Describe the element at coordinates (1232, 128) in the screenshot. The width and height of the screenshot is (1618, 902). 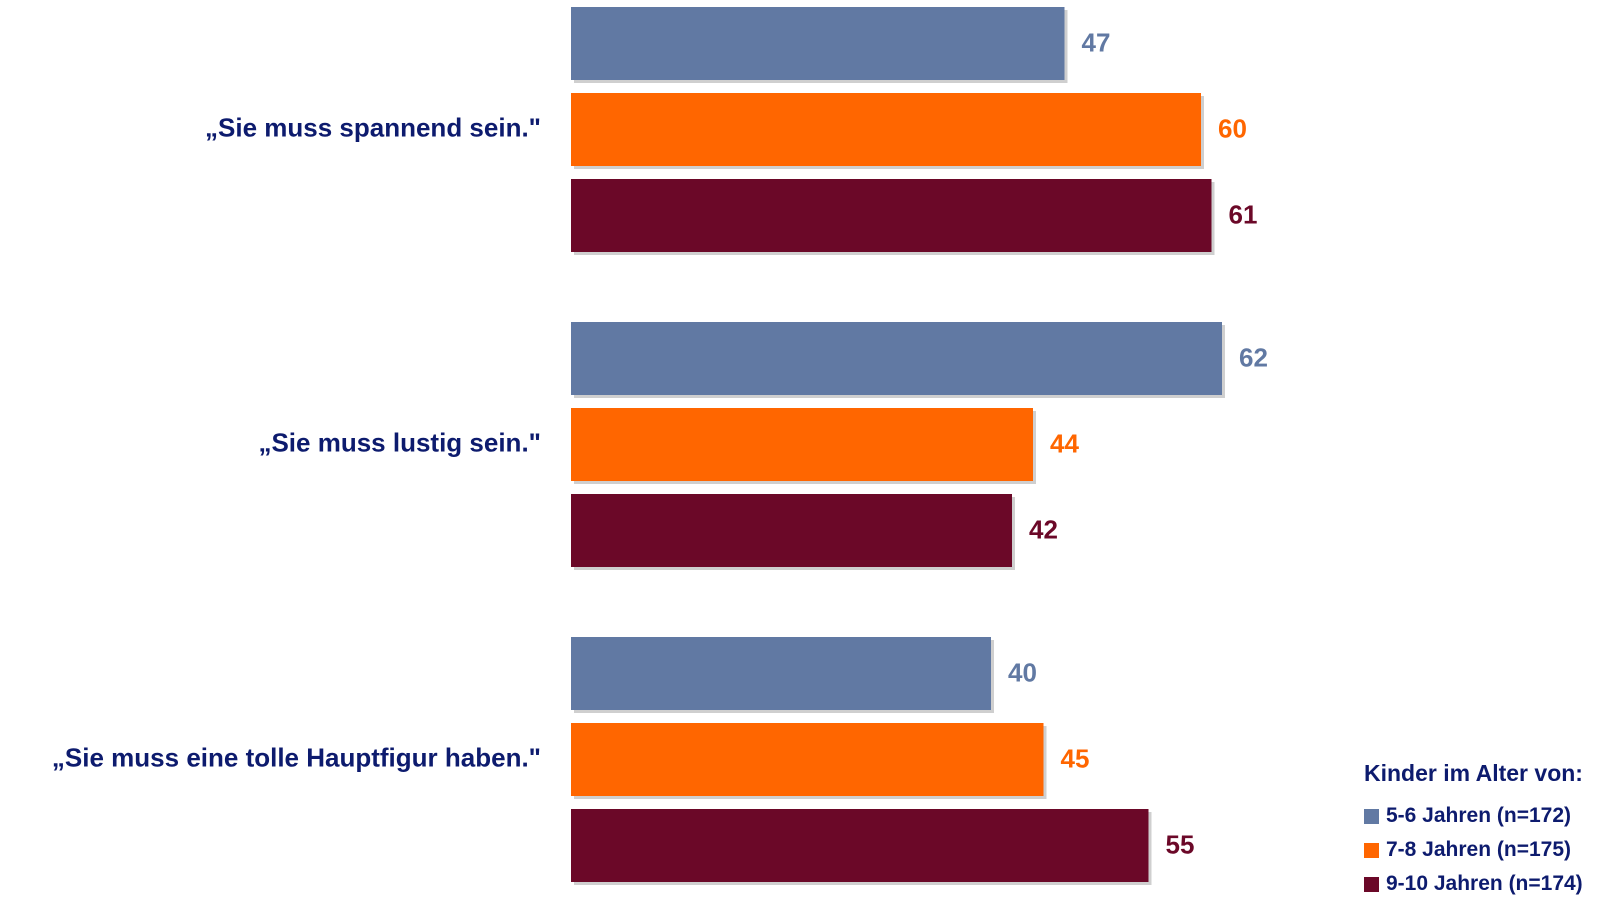
I see `data-label: 60` at that location.